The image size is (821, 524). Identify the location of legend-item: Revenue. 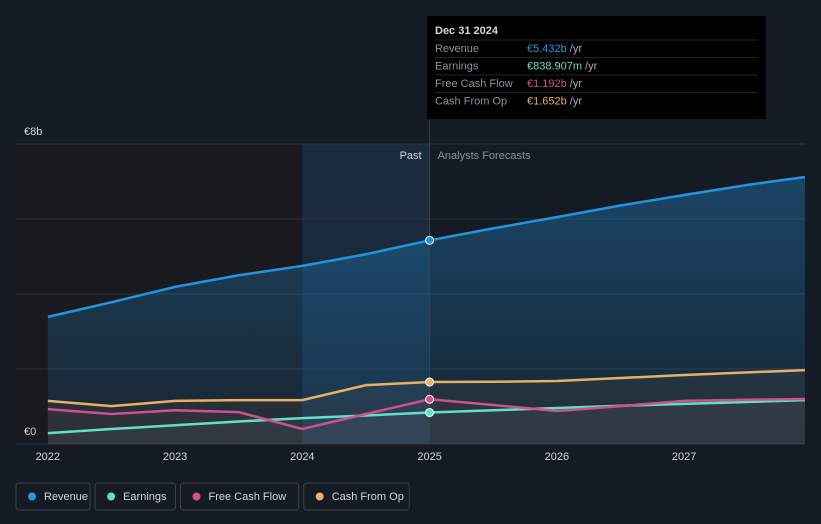
(53, 496).